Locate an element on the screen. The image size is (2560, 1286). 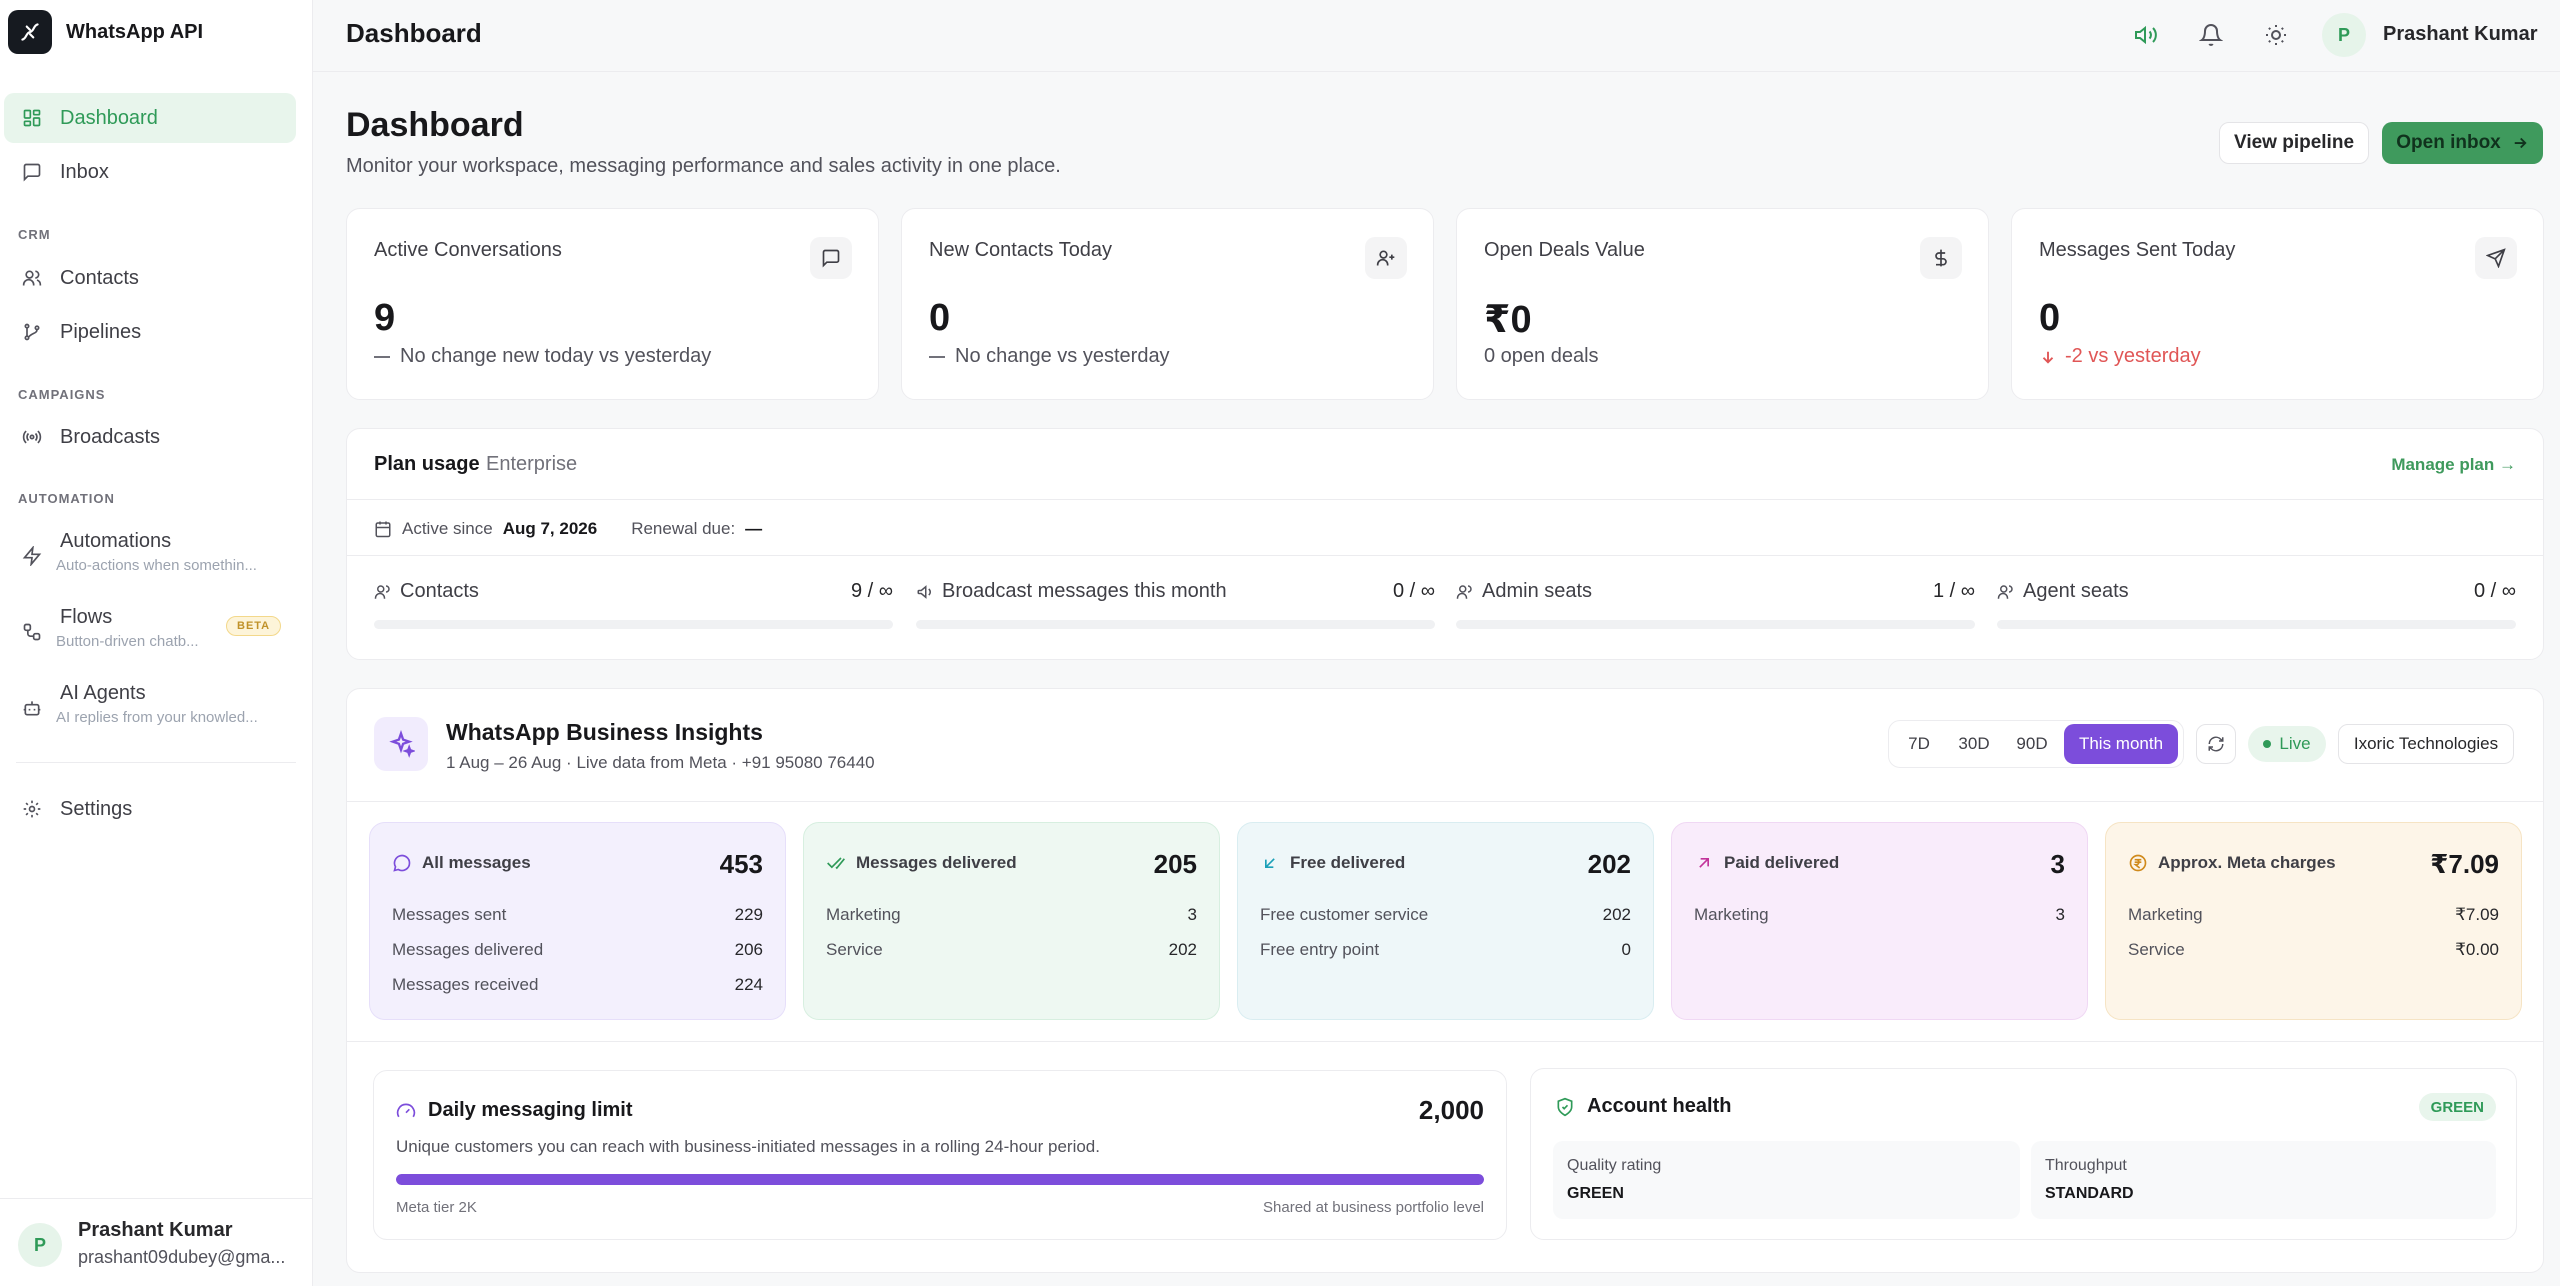
metric-row: Messages received 224 is located at coordinates (577, 985).